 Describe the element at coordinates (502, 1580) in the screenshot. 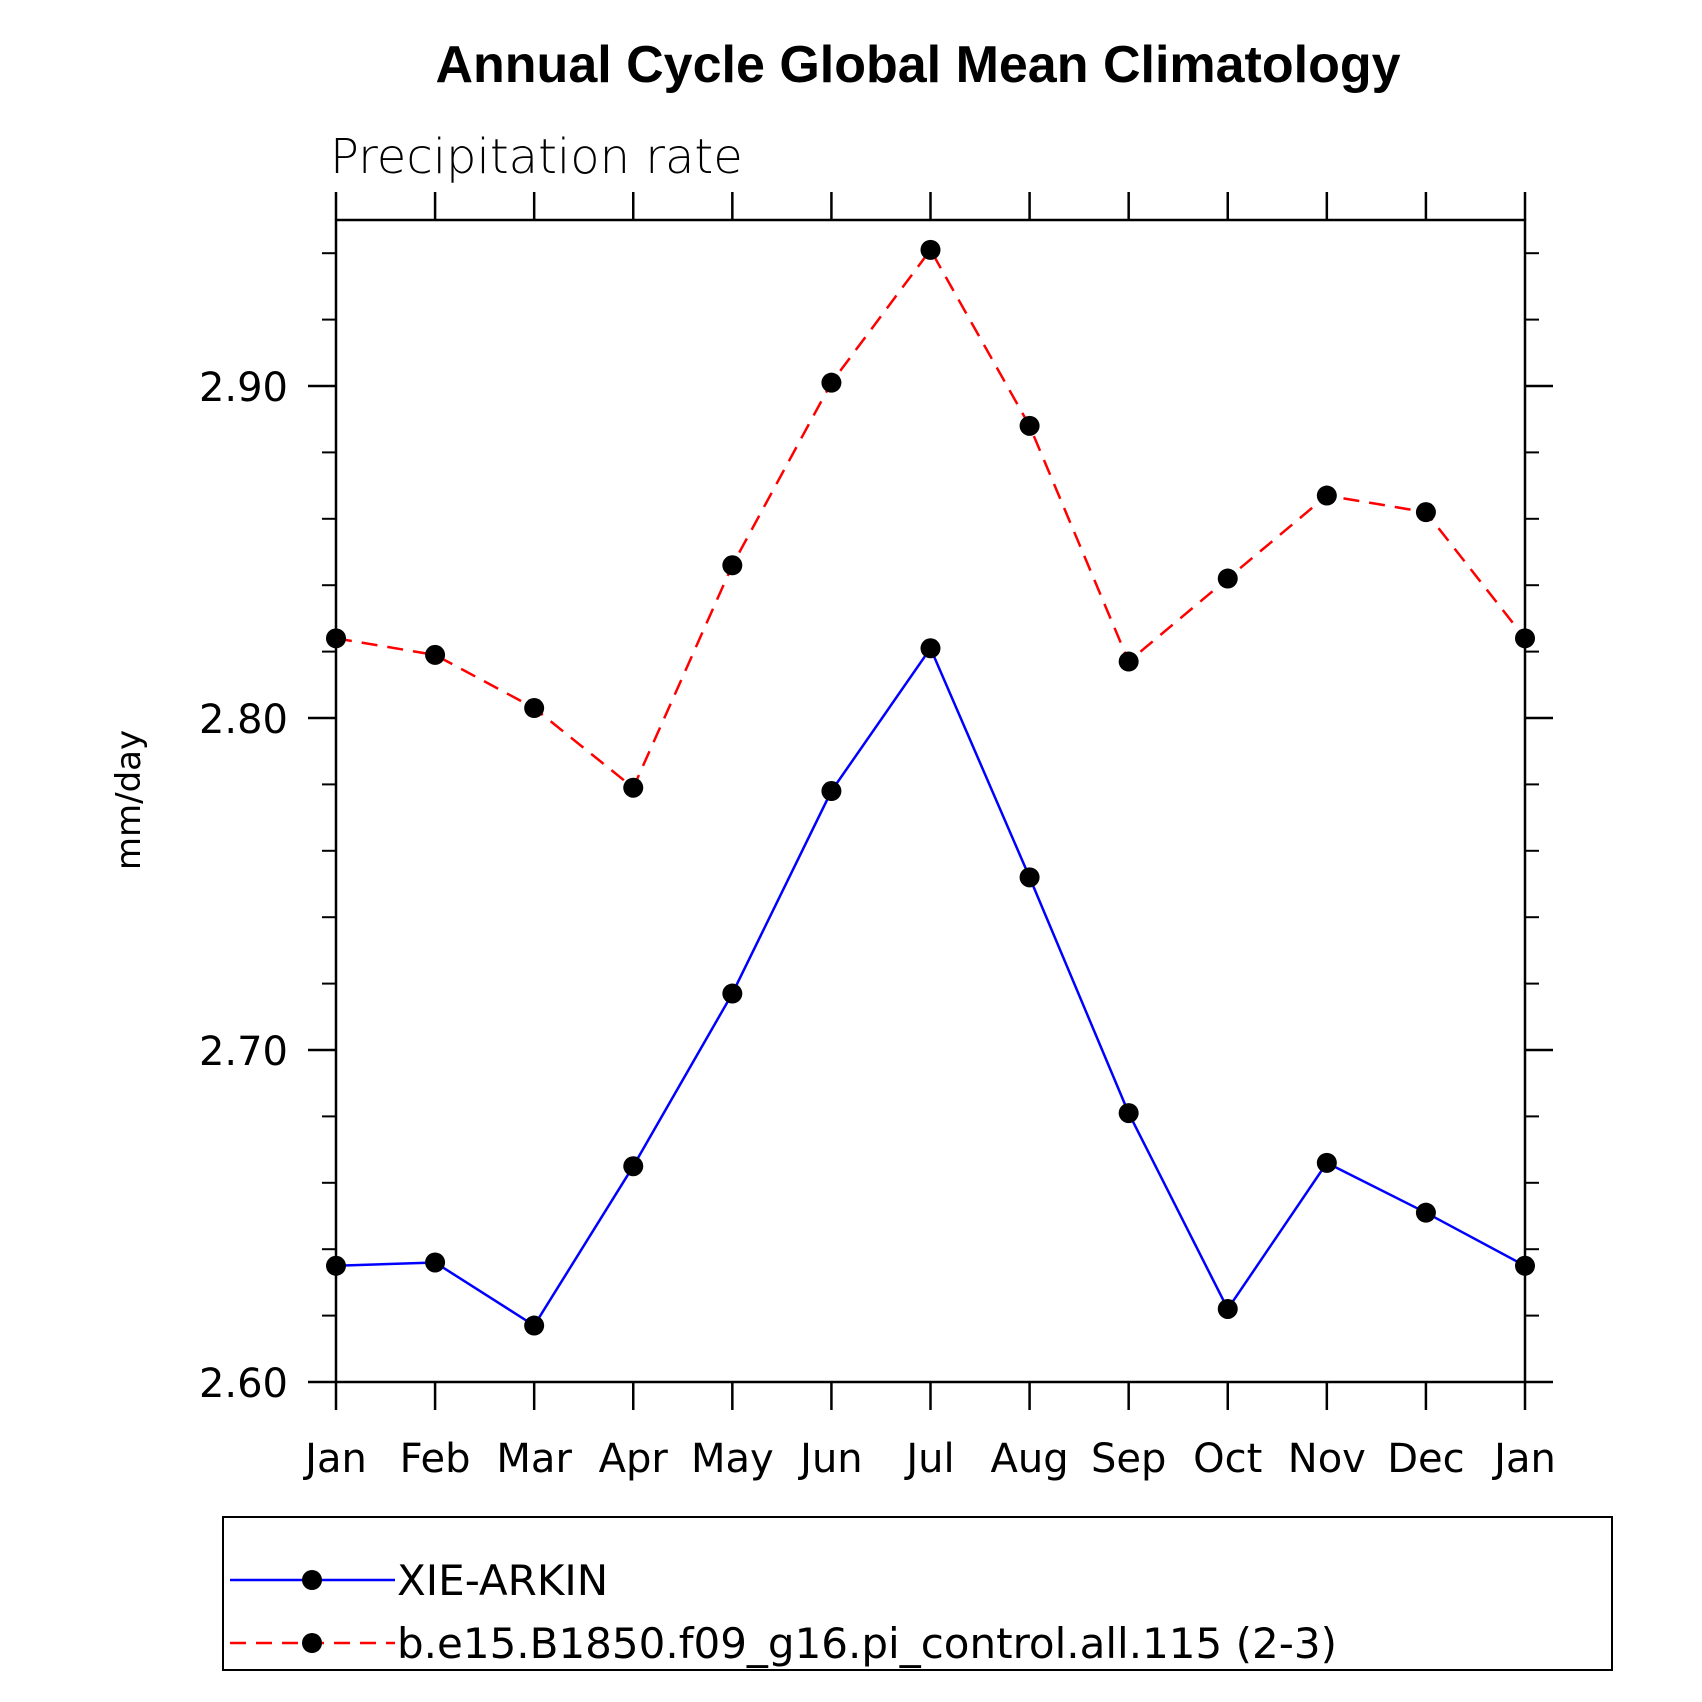

I see `legend-label: XIE-ARKIN` at that location.